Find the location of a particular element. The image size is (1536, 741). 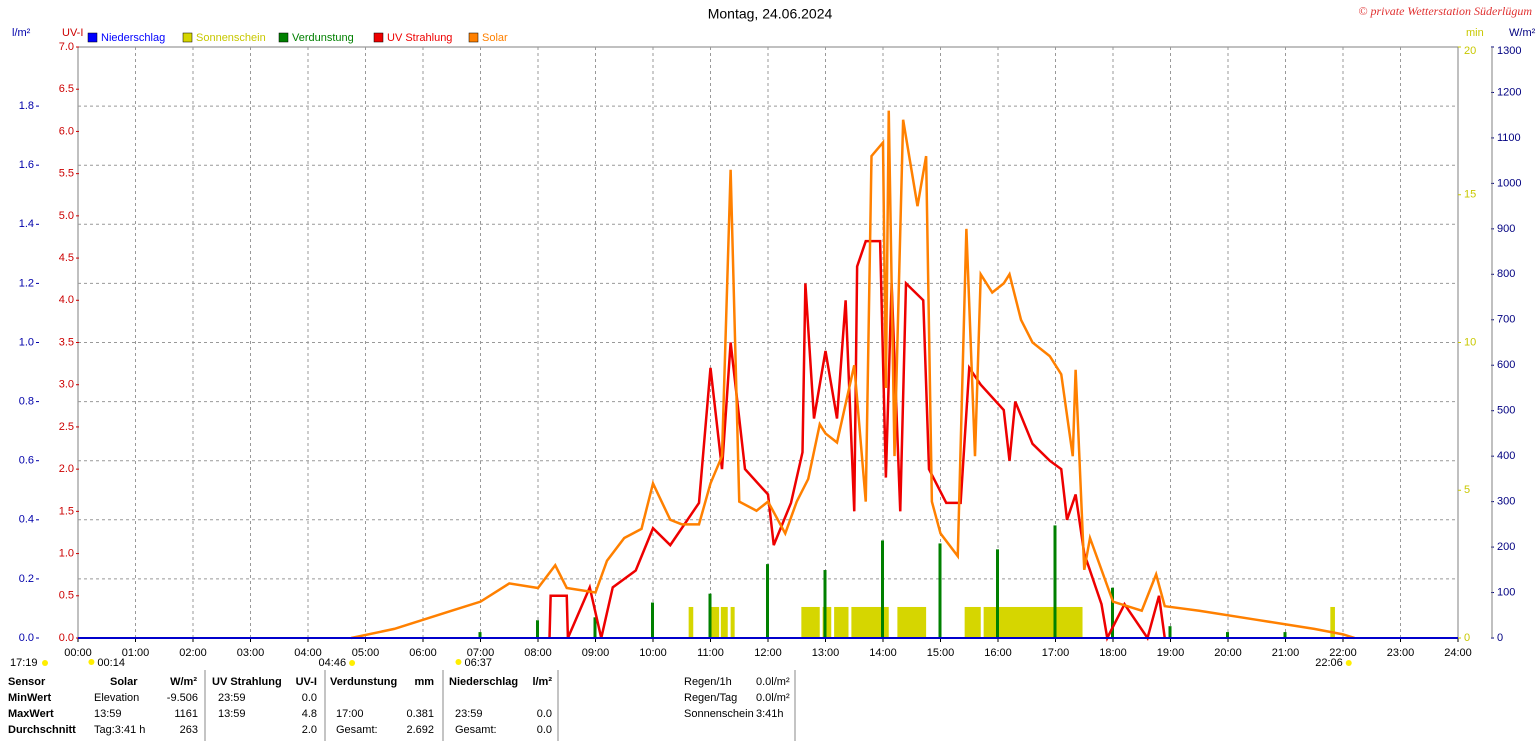

y-tick-label: 5.0 is located at coordinates (66, 216).